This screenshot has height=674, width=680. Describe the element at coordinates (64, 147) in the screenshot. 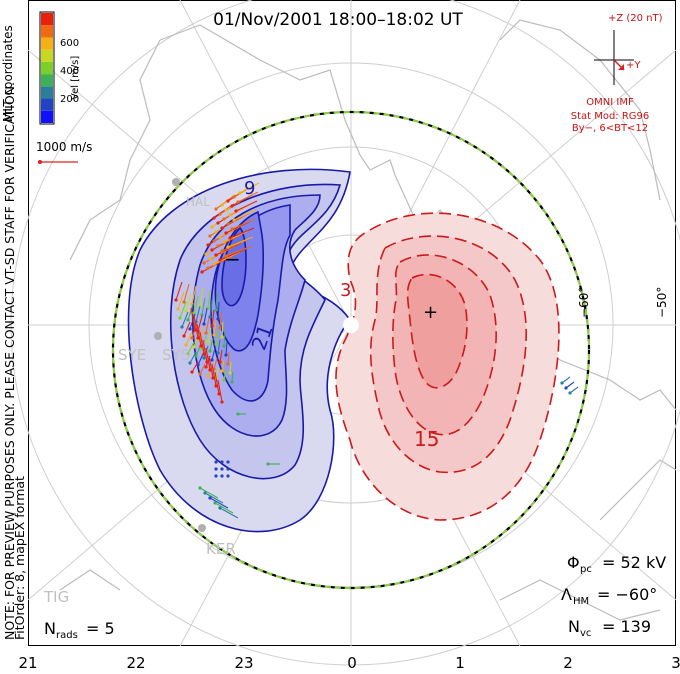

I see `velocity-scale-label: 1000 m/s` at that location.